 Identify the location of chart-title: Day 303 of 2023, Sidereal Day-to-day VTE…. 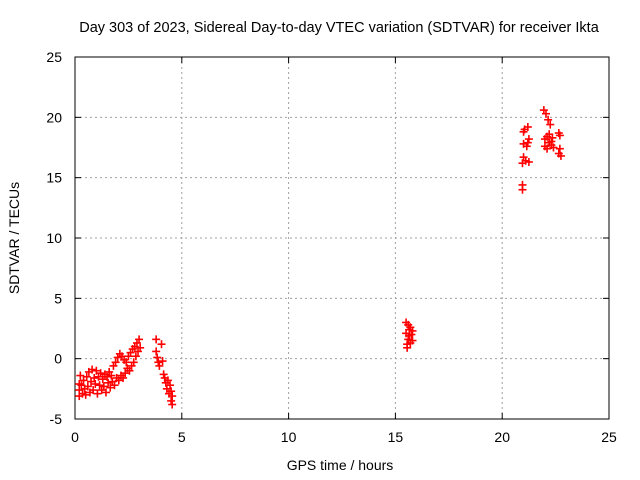
(339, 28).